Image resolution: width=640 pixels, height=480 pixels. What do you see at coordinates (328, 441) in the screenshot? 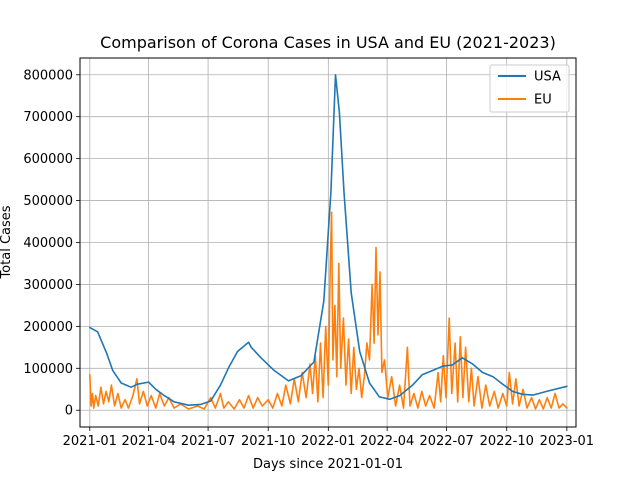
I see `x-tick-label: 2022-01` at bounding box center [328, 441].